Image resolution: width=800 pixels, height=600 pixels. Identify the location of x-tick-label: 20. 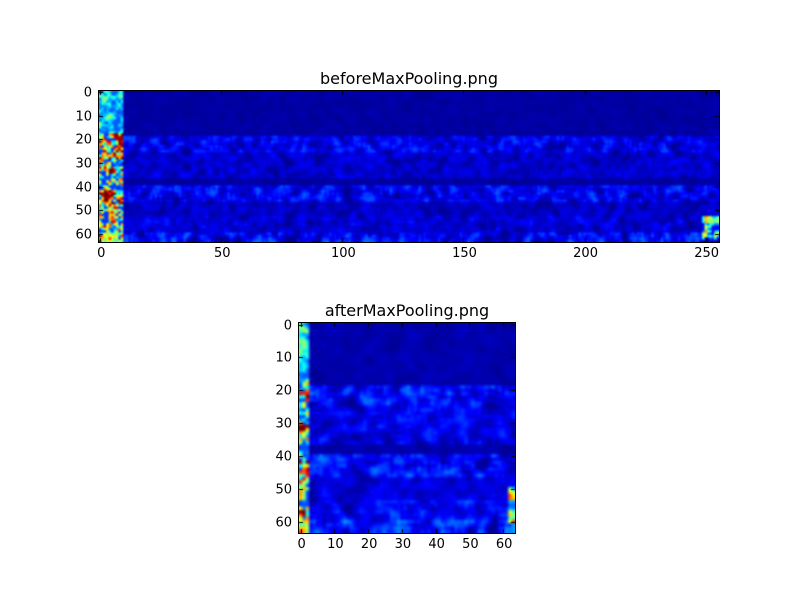
(369, 544).